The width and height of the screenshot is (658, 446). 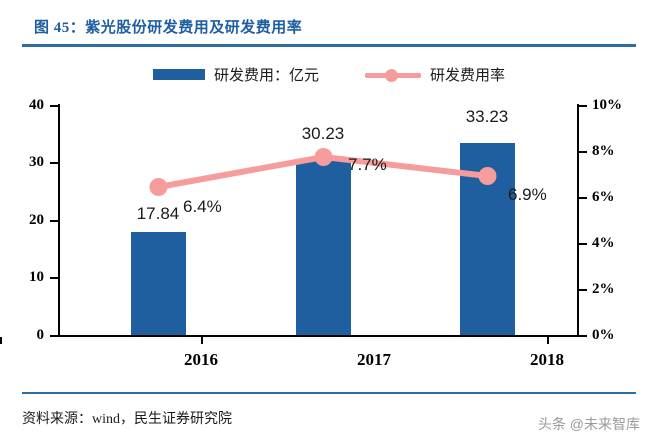 What do you see at coordinates (158, 213) in the screenshot?
I see `bar-value-label-2016: 17.84` at bounding box center [158, 213].